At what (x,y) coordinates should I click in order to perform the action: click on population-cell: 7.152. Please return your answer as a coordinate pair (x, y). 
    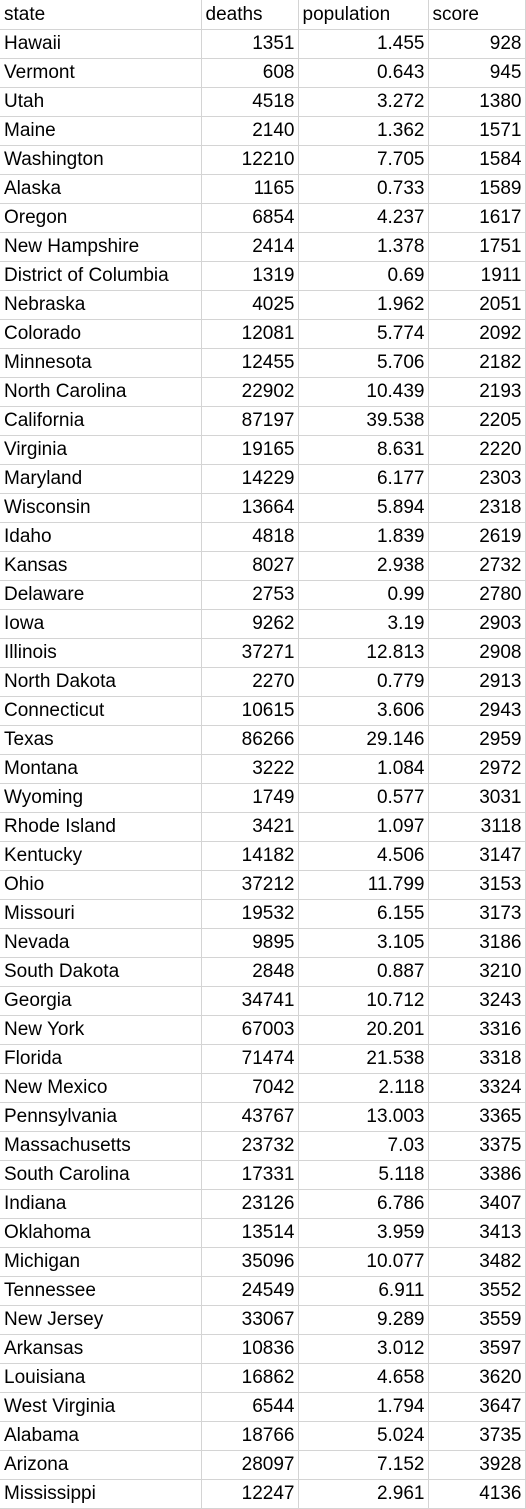
    Looking at the image, I should click on (363, 1465).